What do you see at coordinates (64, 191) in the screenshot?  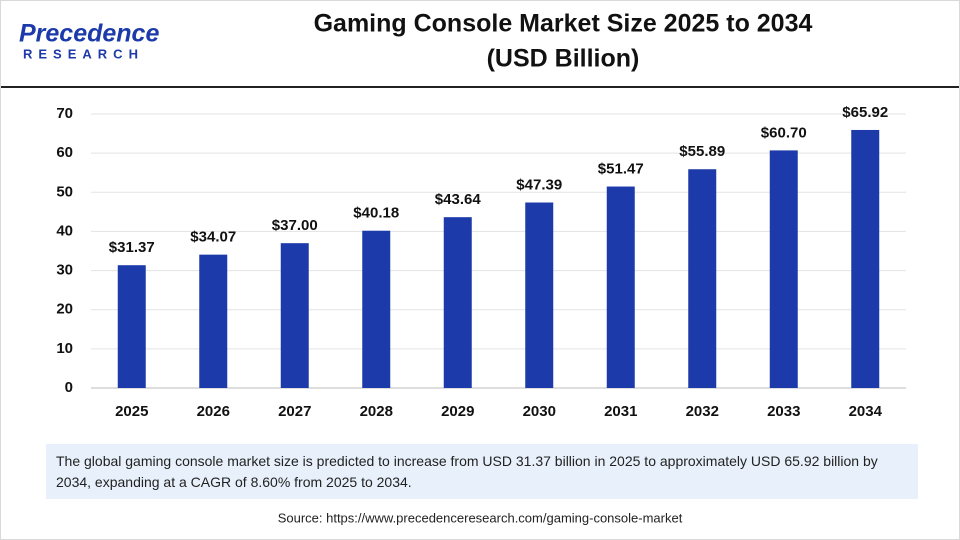 I see `y-tick-label: 50` at bounding box center [64, 191].